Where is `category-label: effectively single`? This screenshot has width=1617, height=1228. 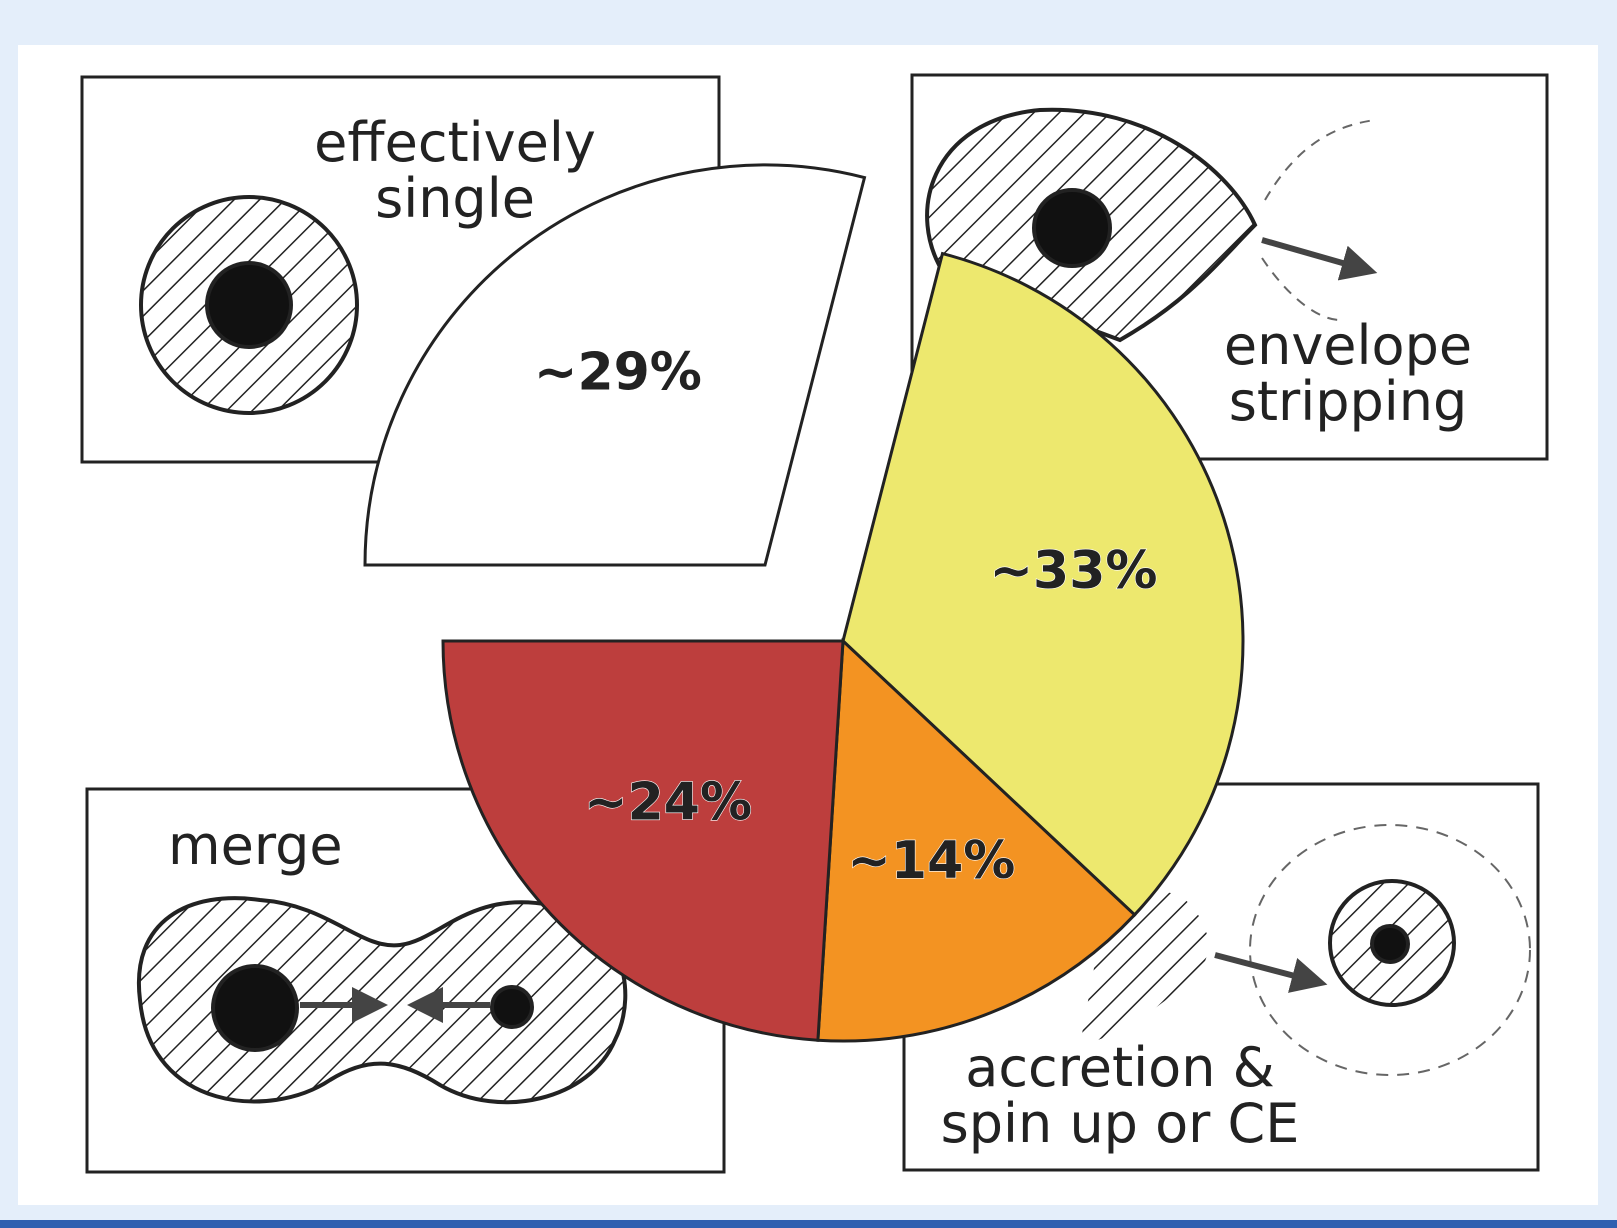 category-label: effectively single is located at coordinates (455, 170).